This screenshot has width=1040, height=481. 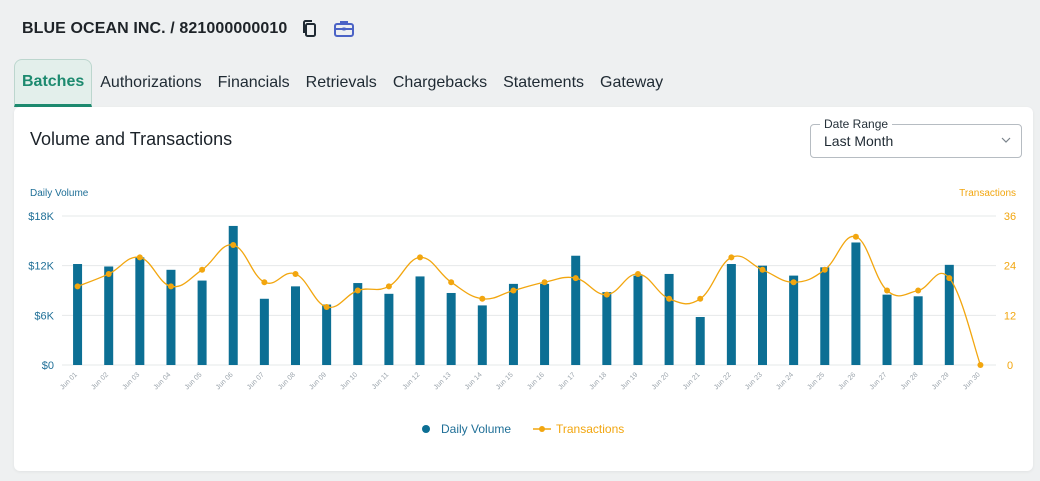 What do you see at coordinates (381, 381) in the screenshot?
I see `x-tick-label: Jun 11` at bounding box center [381, 381].